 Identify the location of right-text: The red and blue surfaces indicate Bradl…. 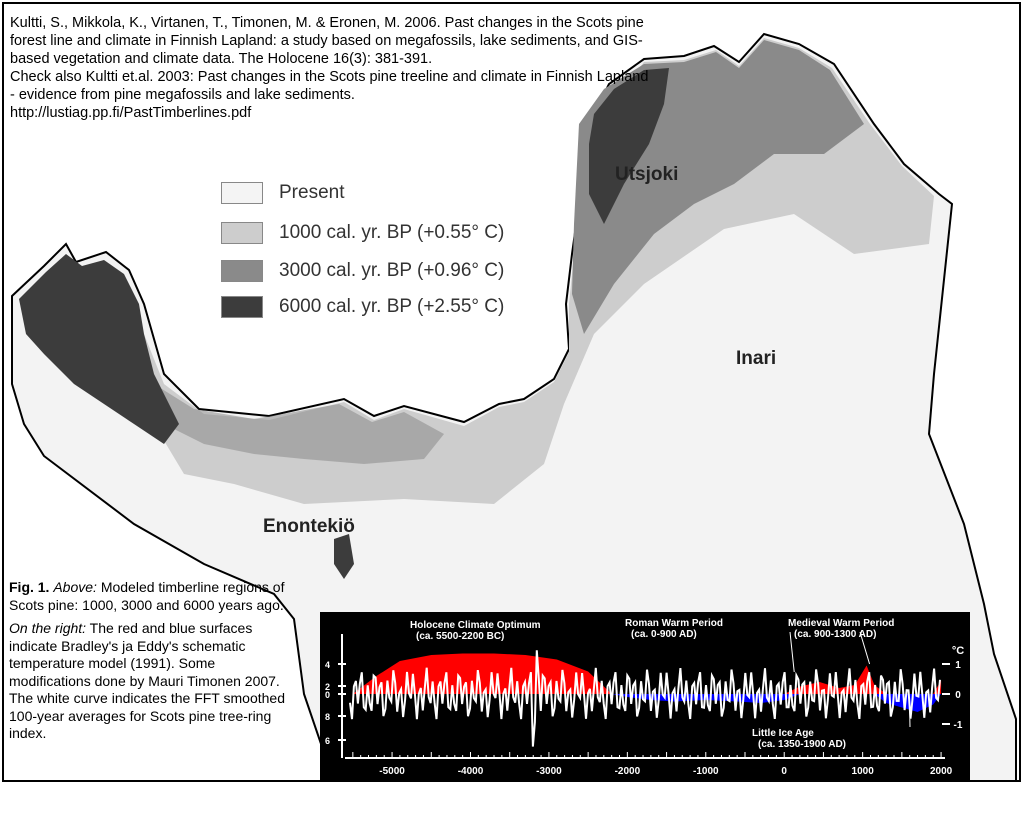
(147, 680).